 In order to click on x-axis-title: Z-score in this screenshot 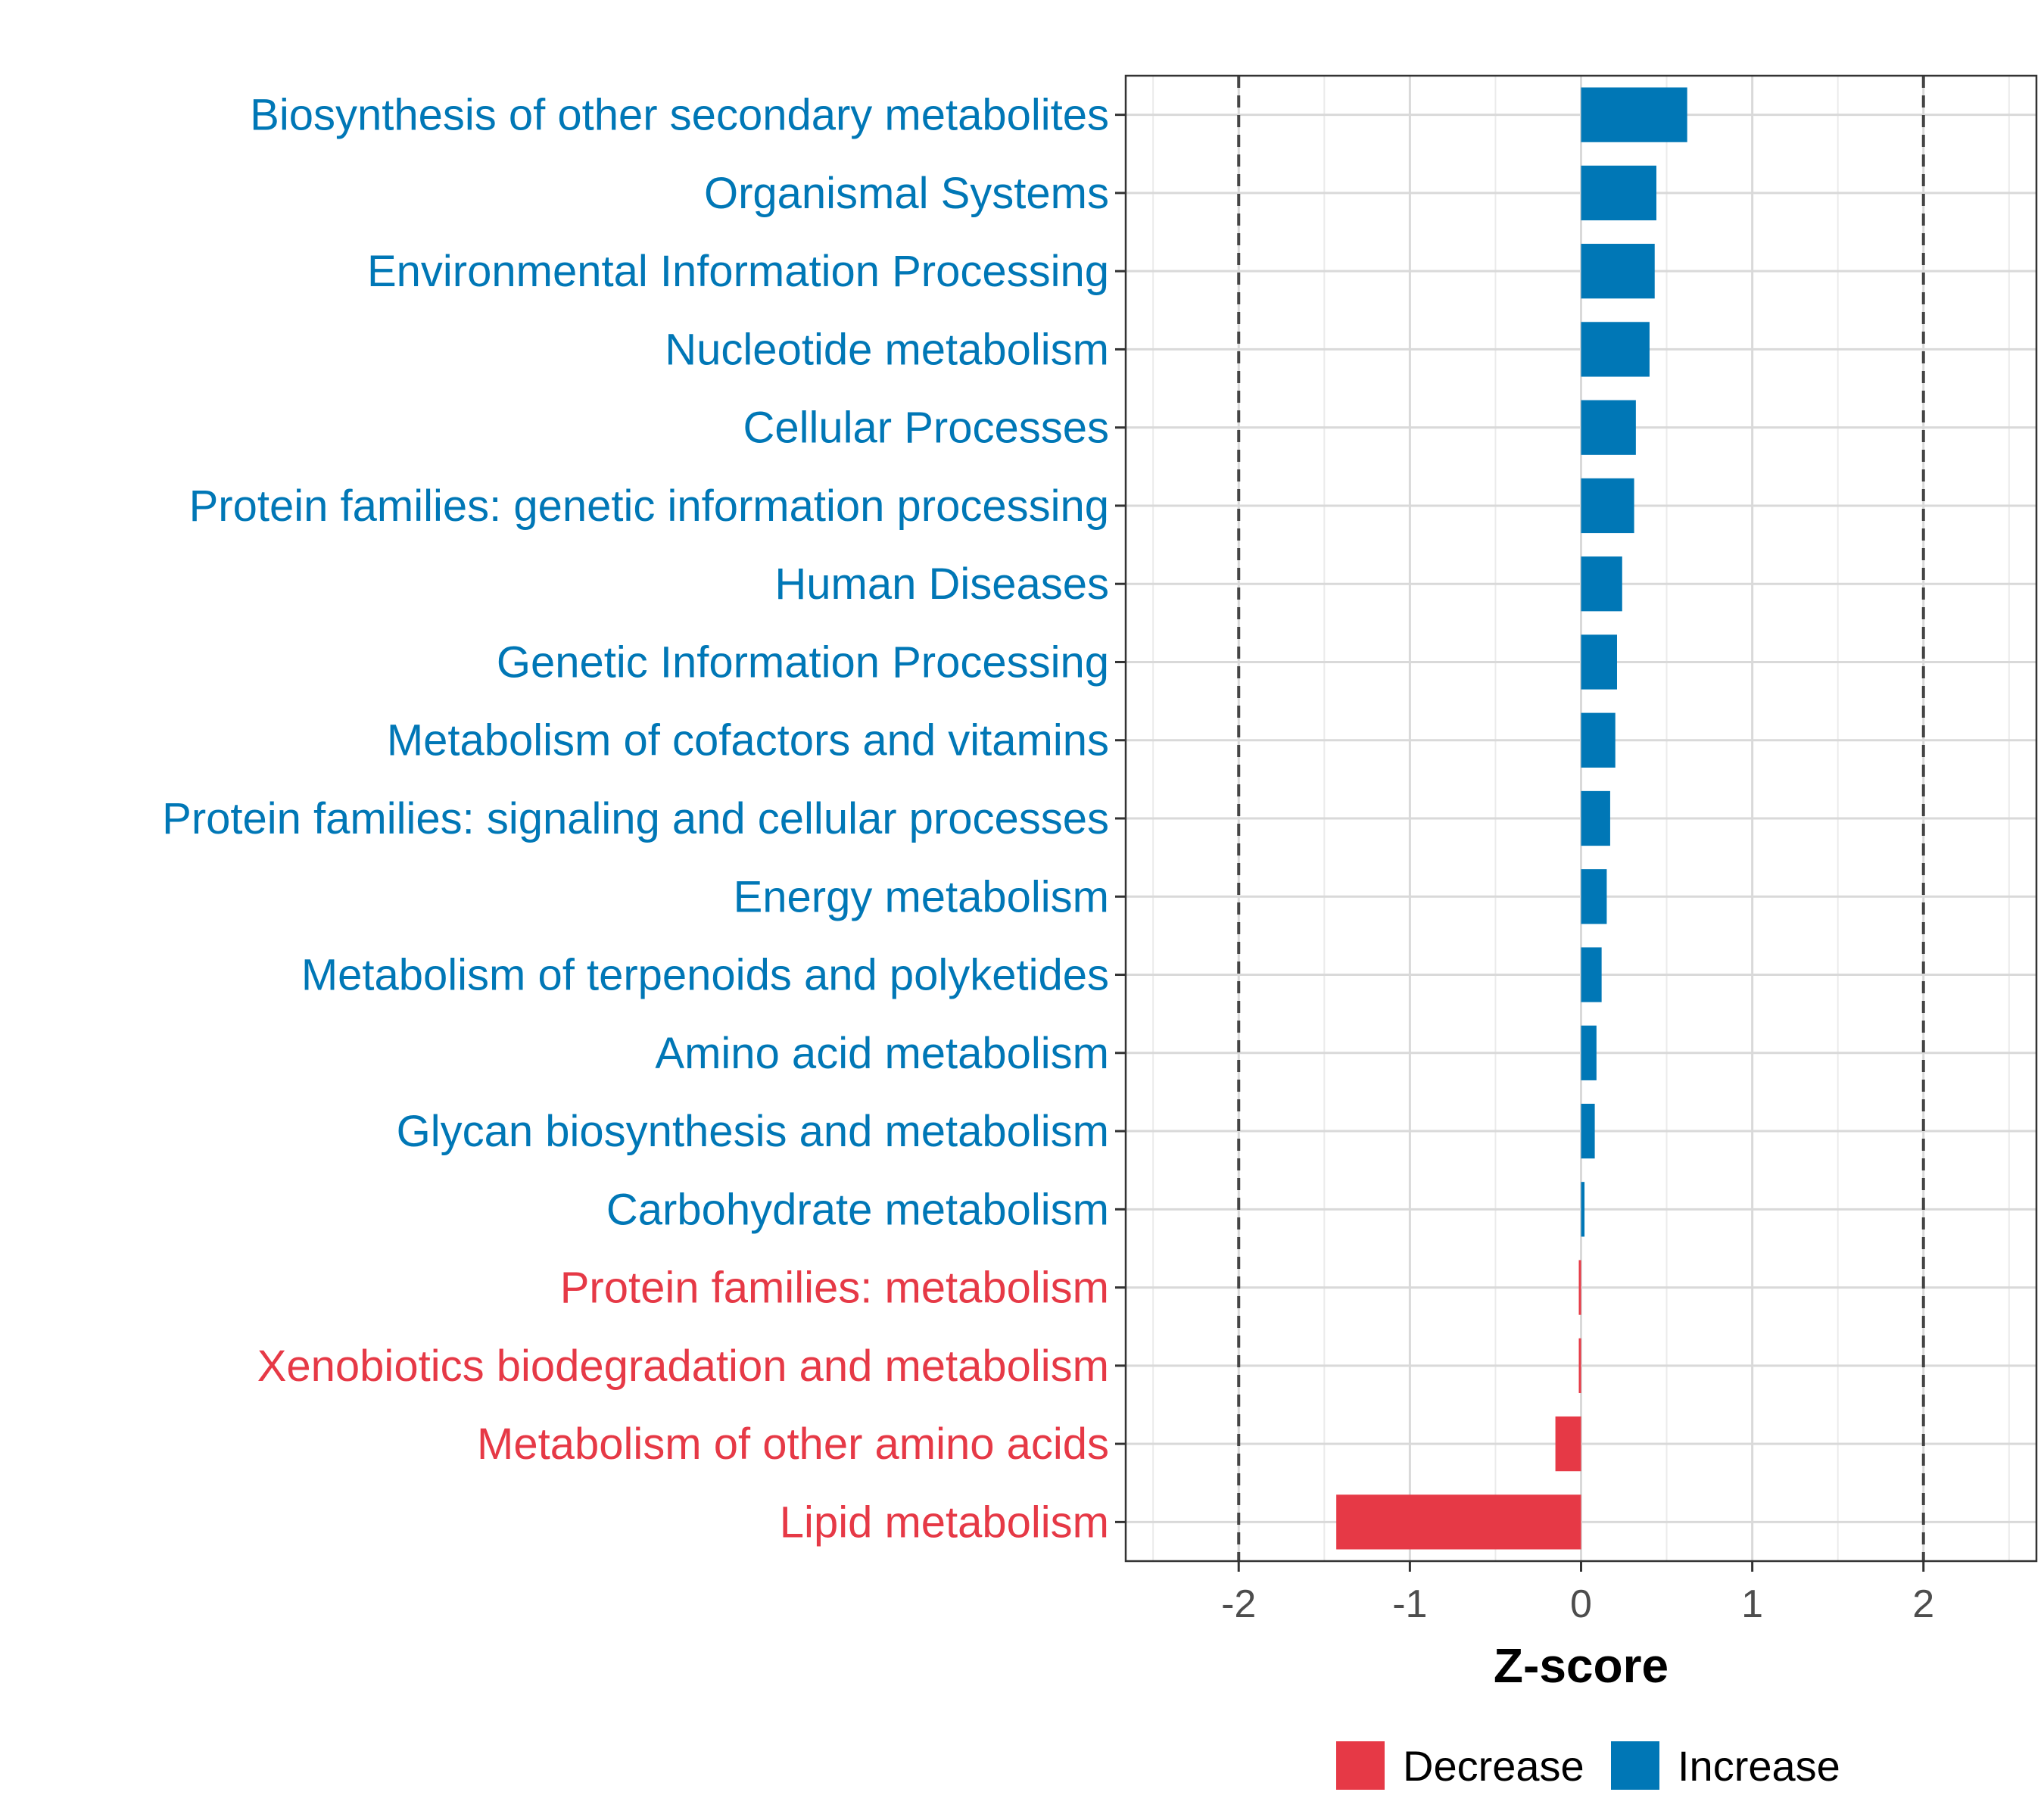, I will do `click(1581, 1665)`.